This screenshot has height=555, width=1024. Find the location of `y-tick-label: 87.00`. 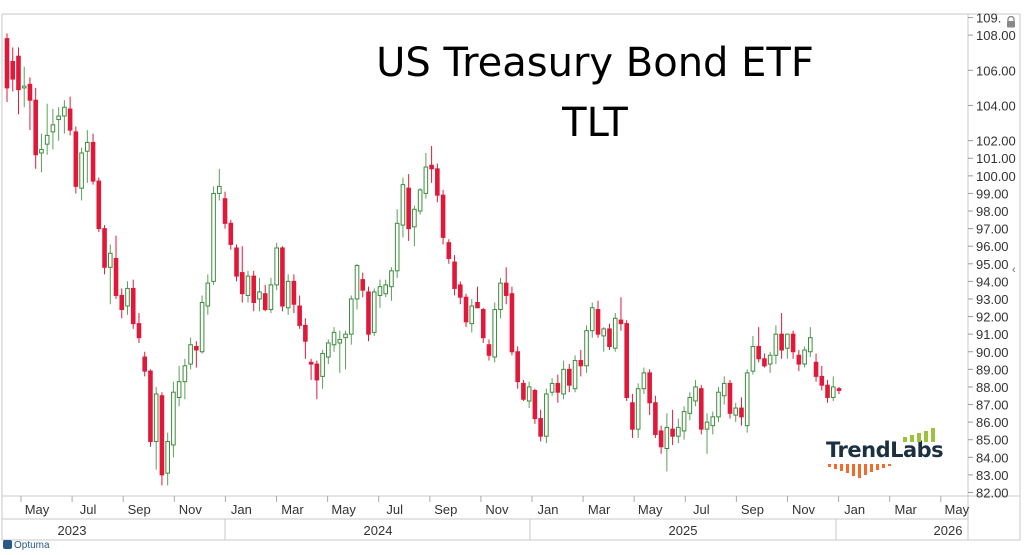

y-tick-label: 87.00 is located at coordinates (992, 405).